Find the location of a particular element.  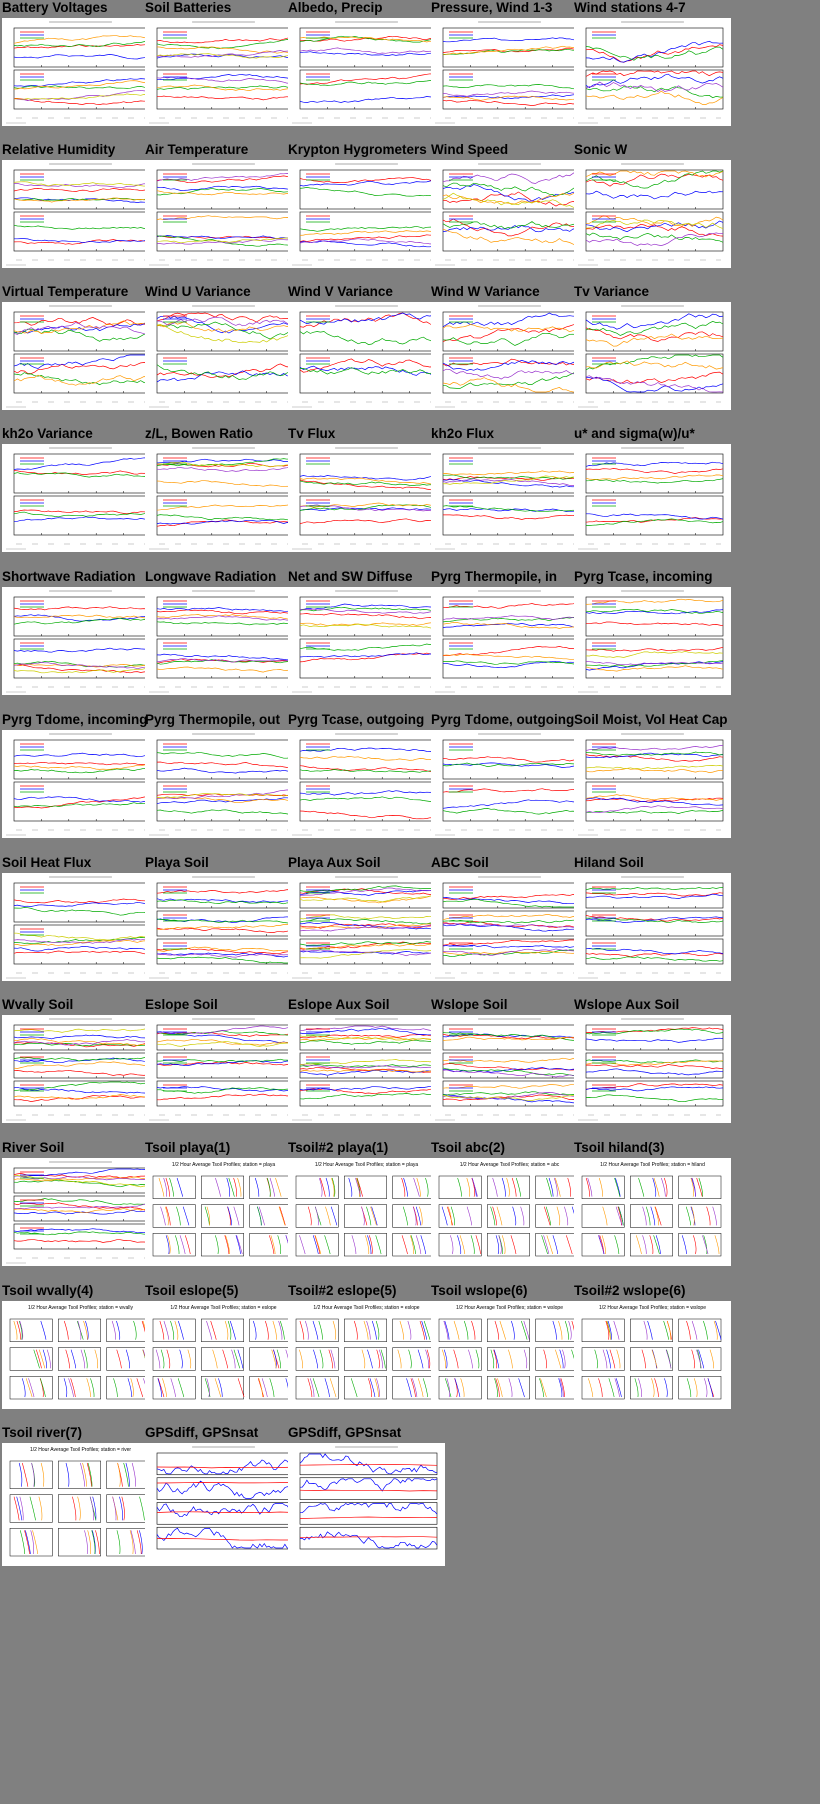

plot-thumbnail-pyrg-tcase-incoming is located at coordinates (652, 641).